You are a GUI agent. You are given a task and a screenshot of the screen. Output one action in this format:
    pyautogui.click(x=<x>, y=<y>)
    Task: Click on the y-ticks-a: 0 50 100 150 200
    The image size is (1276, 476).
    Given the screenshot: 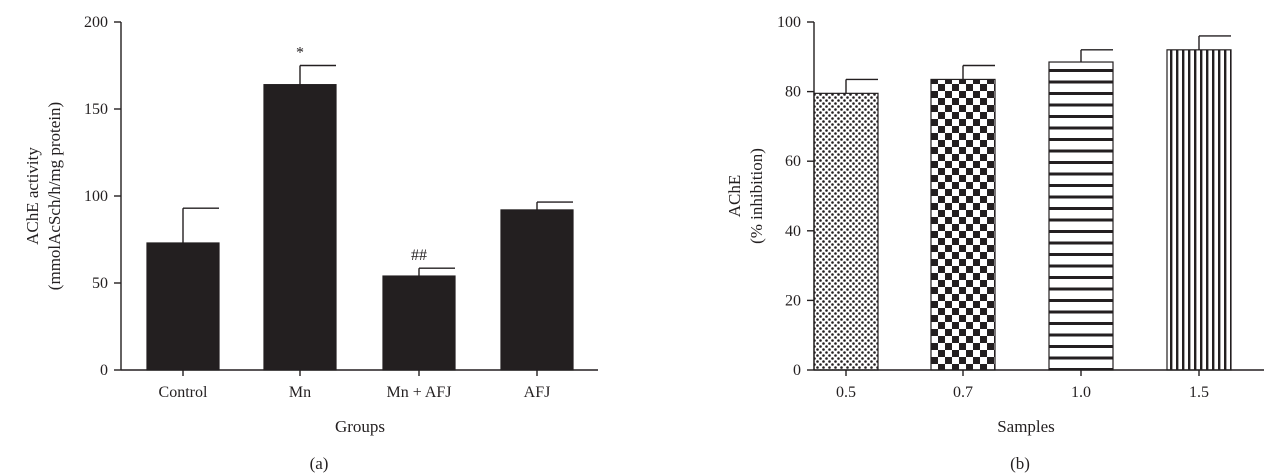 What is the action you would take?
    pyautogui.click(x=102, y=196)
    